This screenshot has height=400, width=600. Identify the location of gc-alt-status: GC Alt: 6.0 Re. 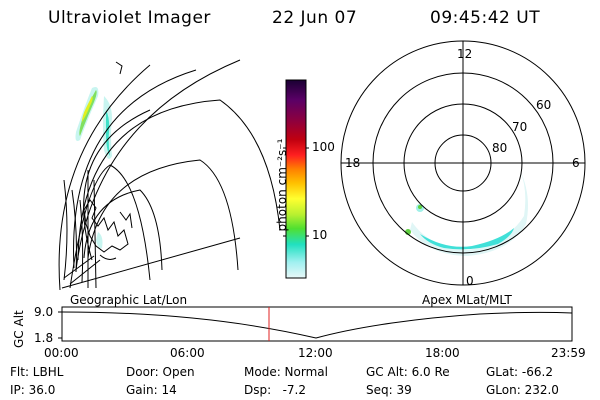
(408, 372).